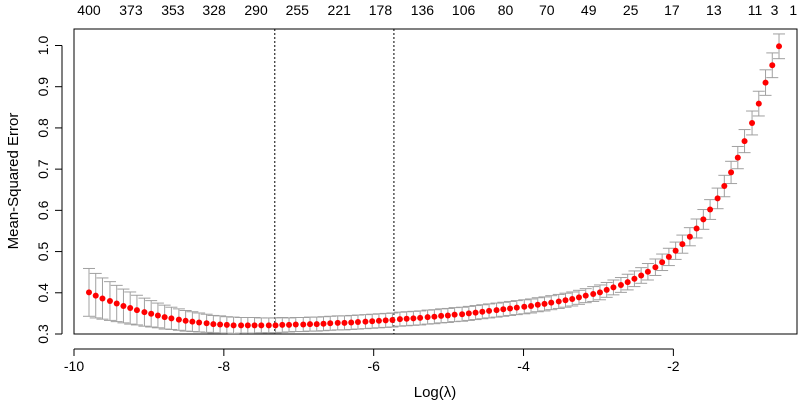  What do you see at coordinates (775, 10) in the screenshot?
I see `top-axis-label: 3` at bounding box center [775, 10].